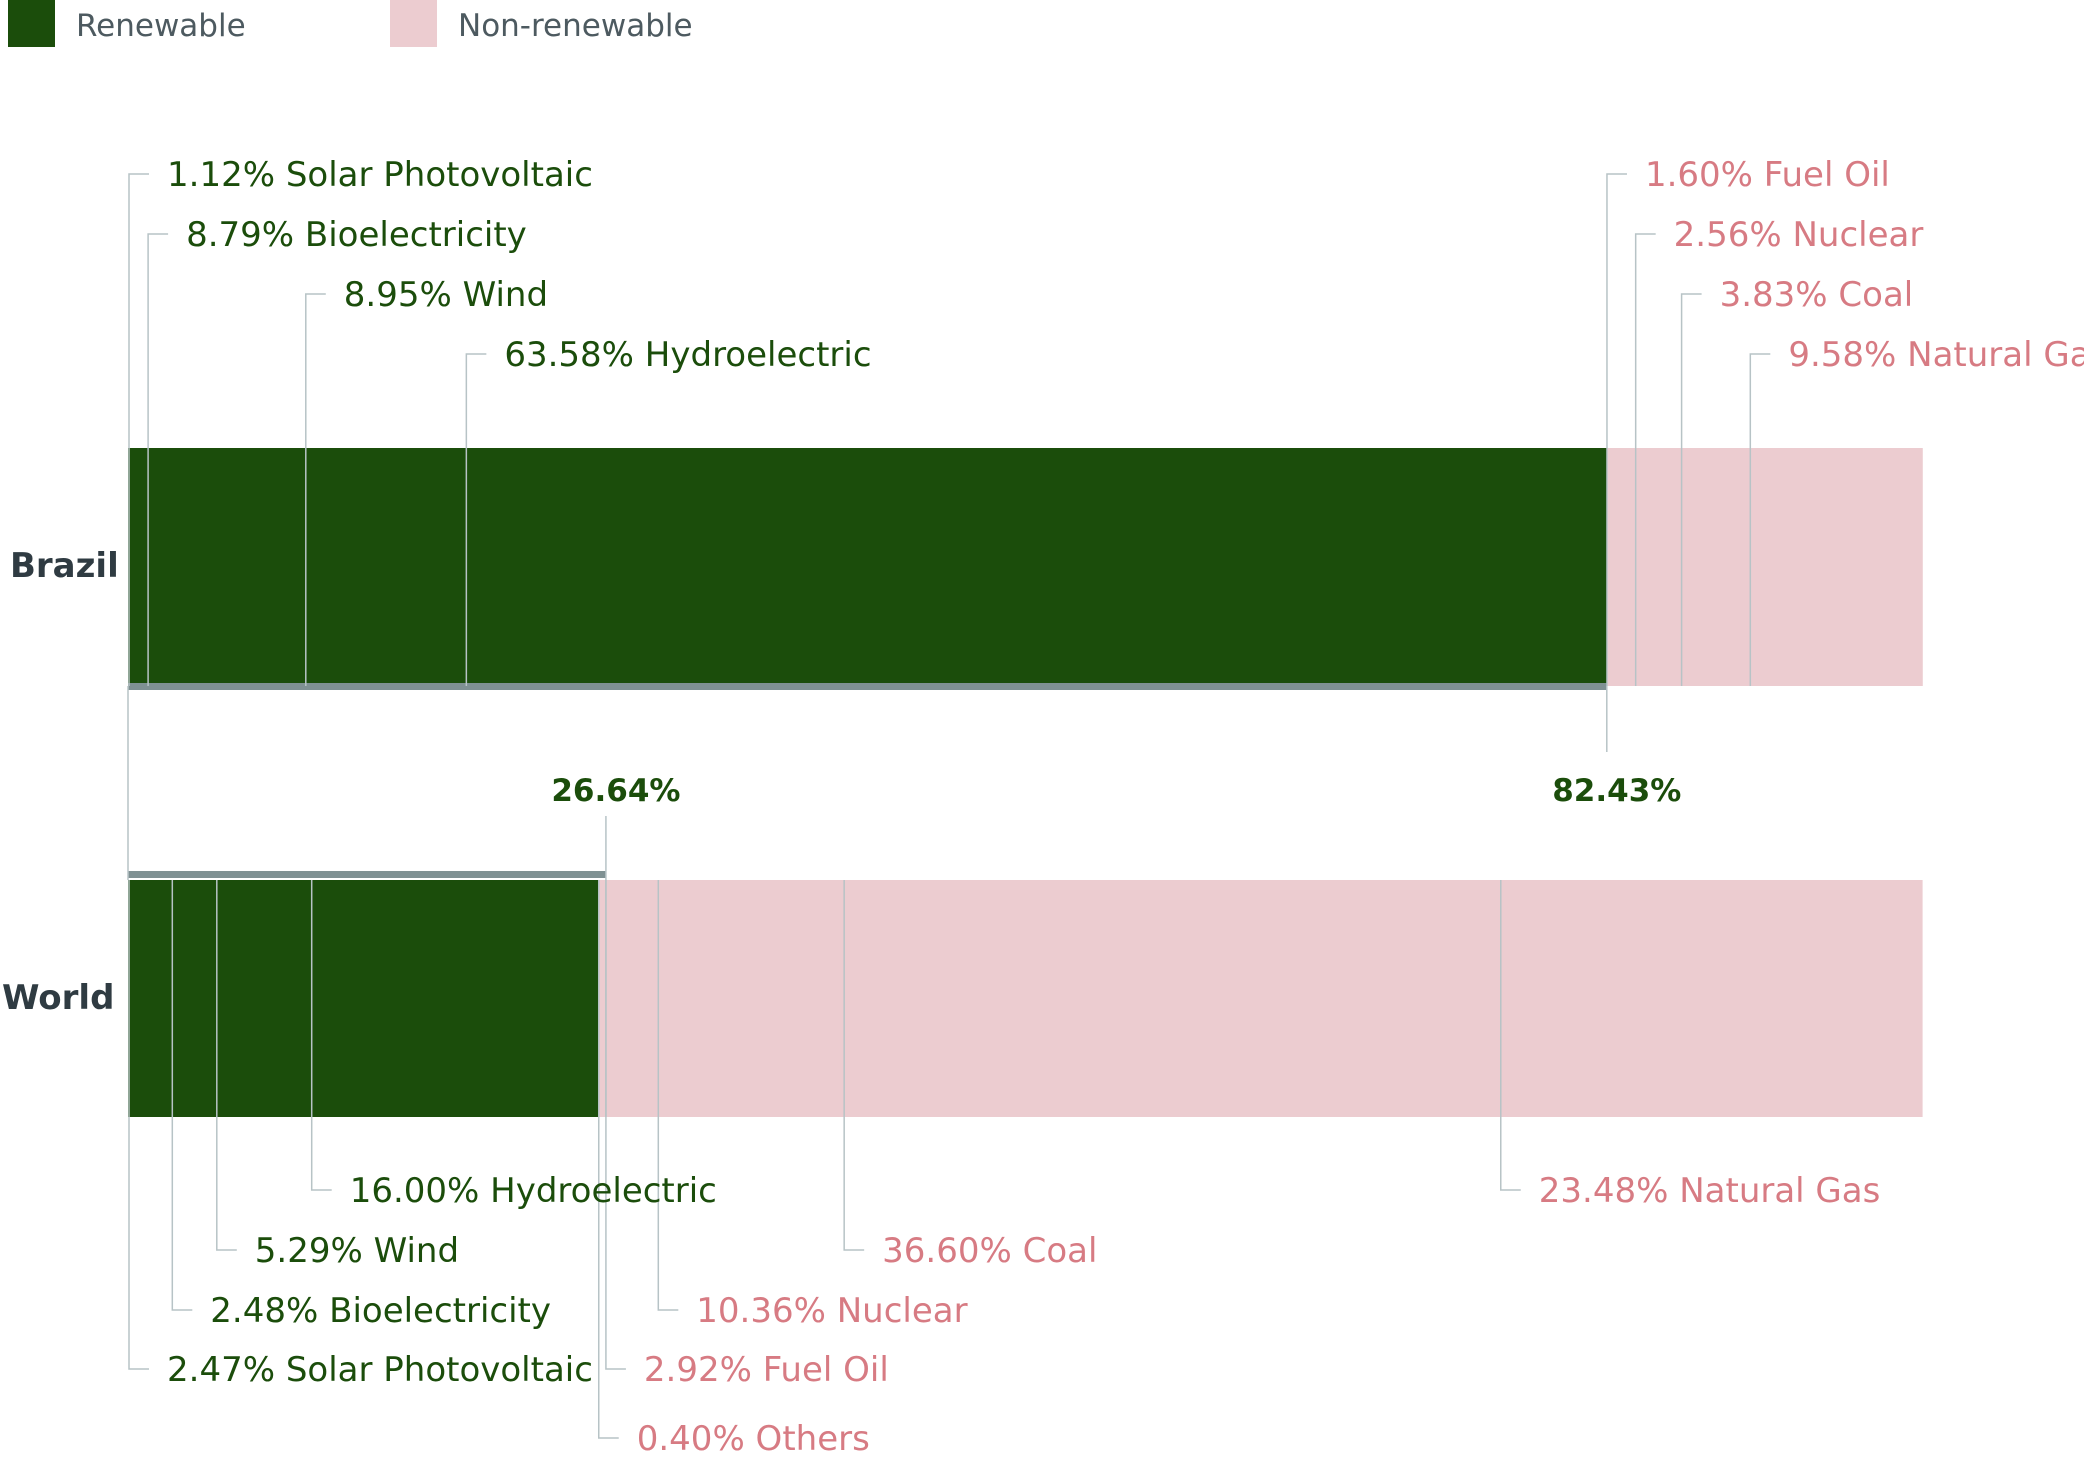 The image size is (2084, 1471). Describe the element at coordinates (357, 1251) in the screenshot. I see `segment-label-world-5-29-wind: 5.29% Wind` at that location.